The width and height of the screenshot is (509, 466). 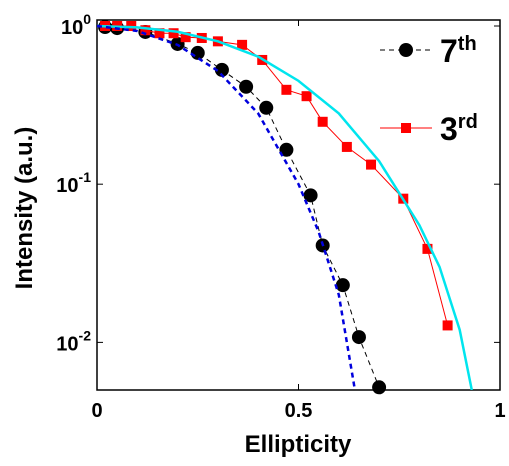 I want to click on y-tick-label: 10⁻¹, so click(x=73, y=183).